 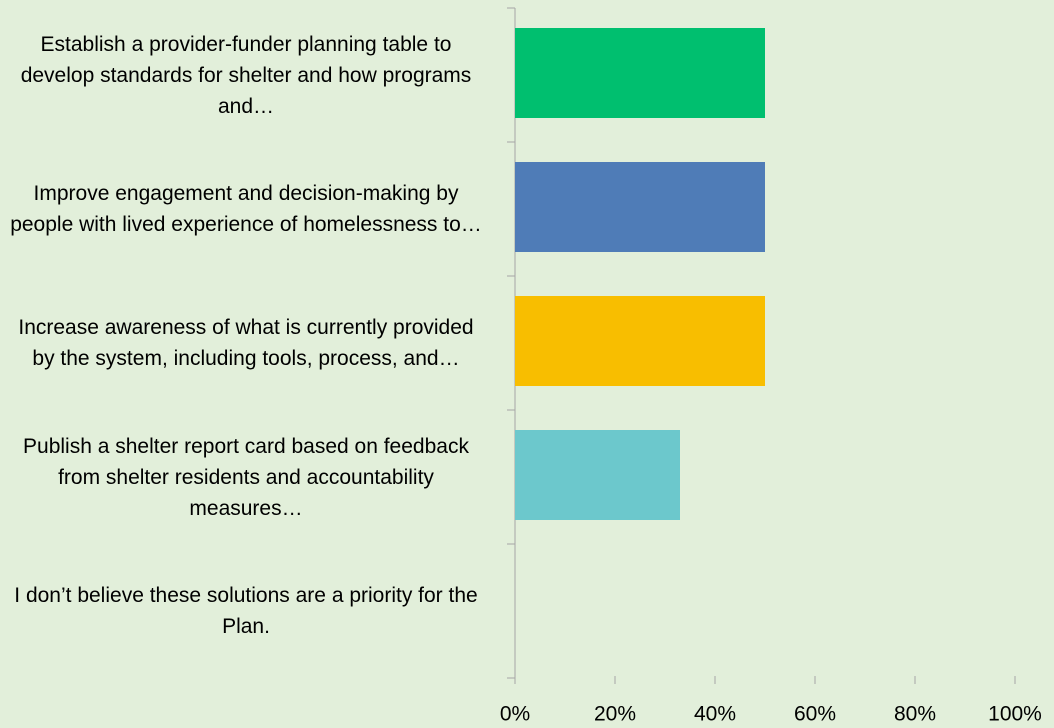 I want to click on x-tick-label: 80%, so click(x=915, y=714).